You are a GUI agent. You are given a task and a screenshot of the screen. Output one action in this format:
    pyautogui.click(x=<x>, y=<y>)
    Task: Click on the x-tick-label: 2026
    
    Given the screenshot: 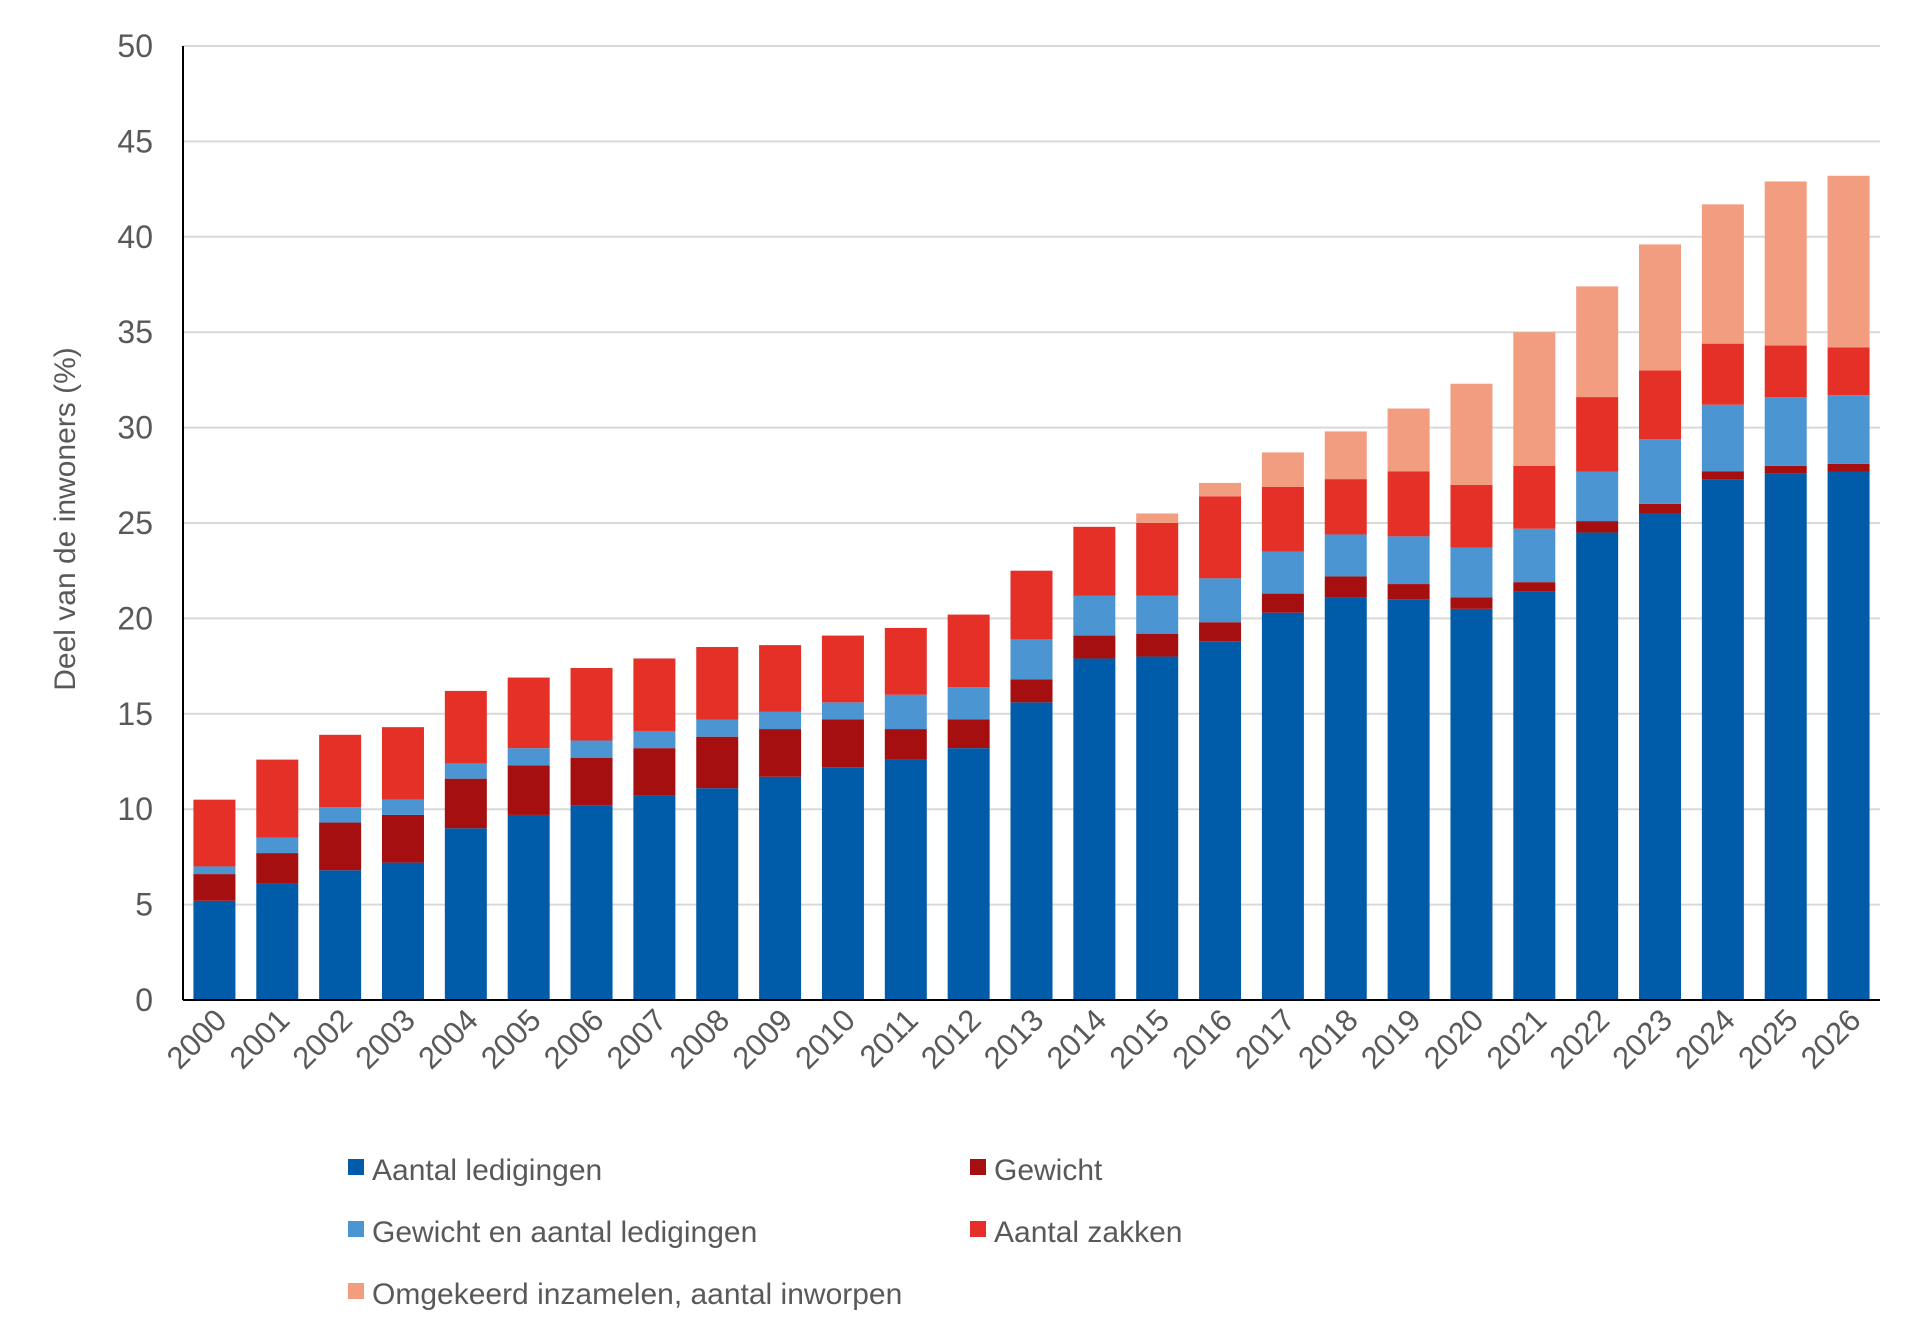 What is the action you would take?
    pyautogui.click(x=1831, y=1039)
    